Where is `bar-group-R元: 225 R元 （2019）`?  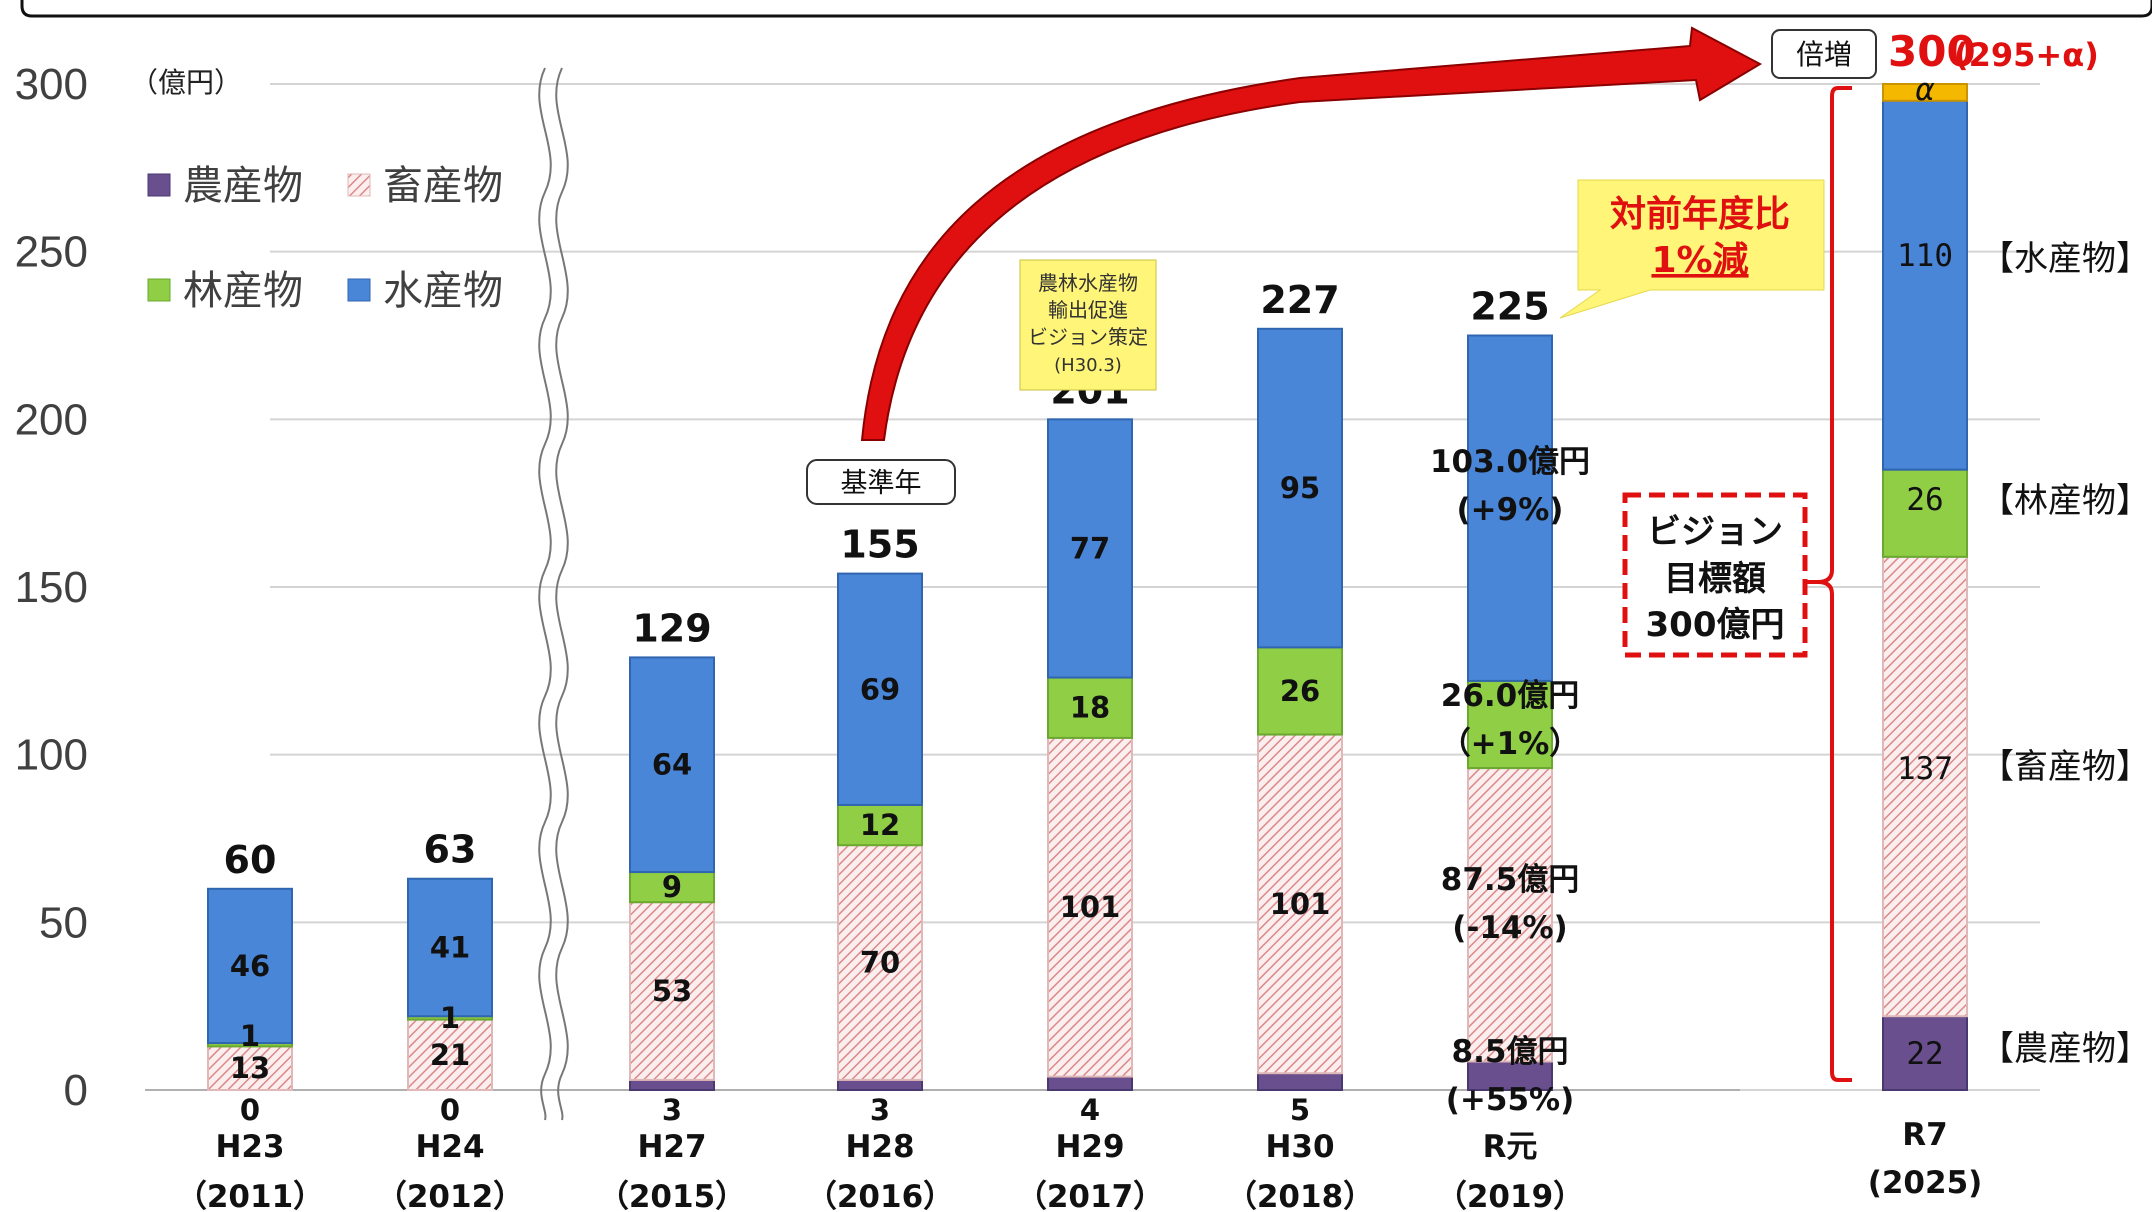 bar-group-R元: 225 R元 （2019） is located at coordinates (1510, 748).